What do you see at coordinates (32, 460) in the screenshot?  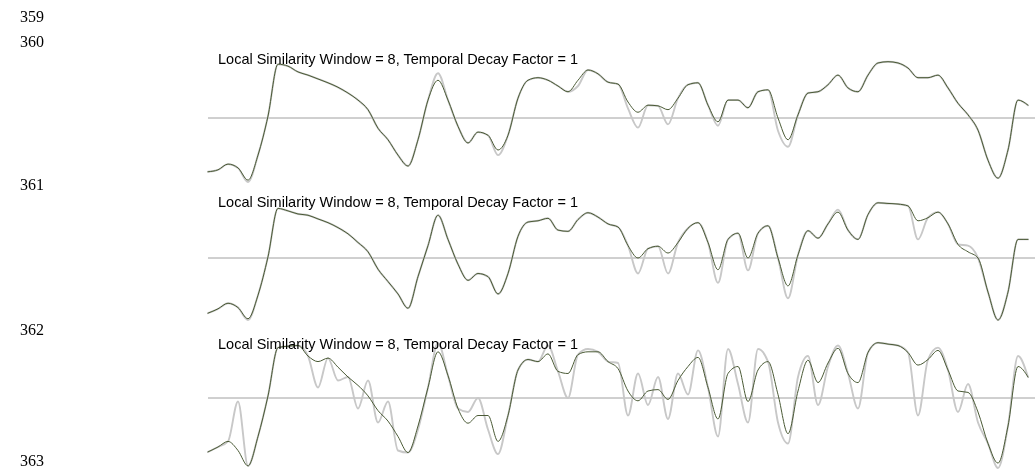 I see `text: 363` at bounding box center [32, 460].